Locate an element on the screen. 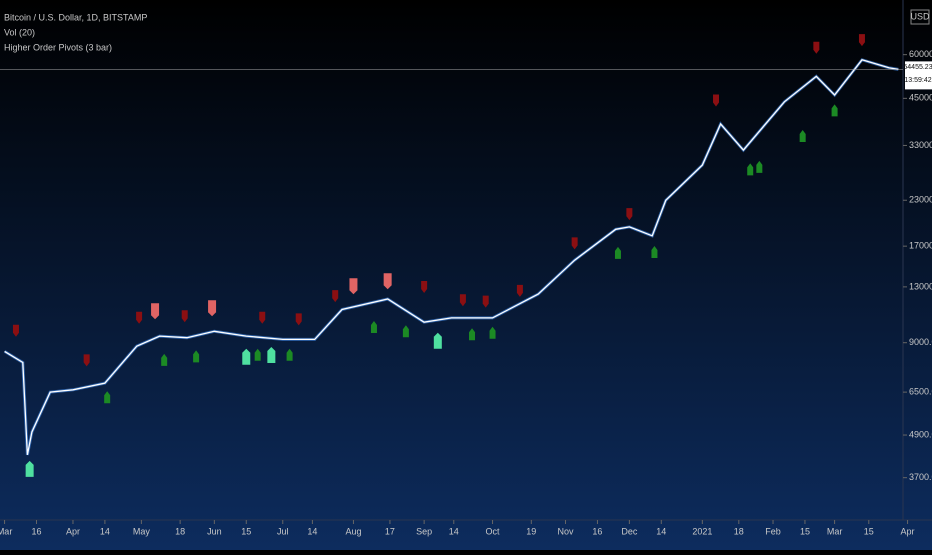  x-tick-label: Feb is located at coordinates (773, 531).